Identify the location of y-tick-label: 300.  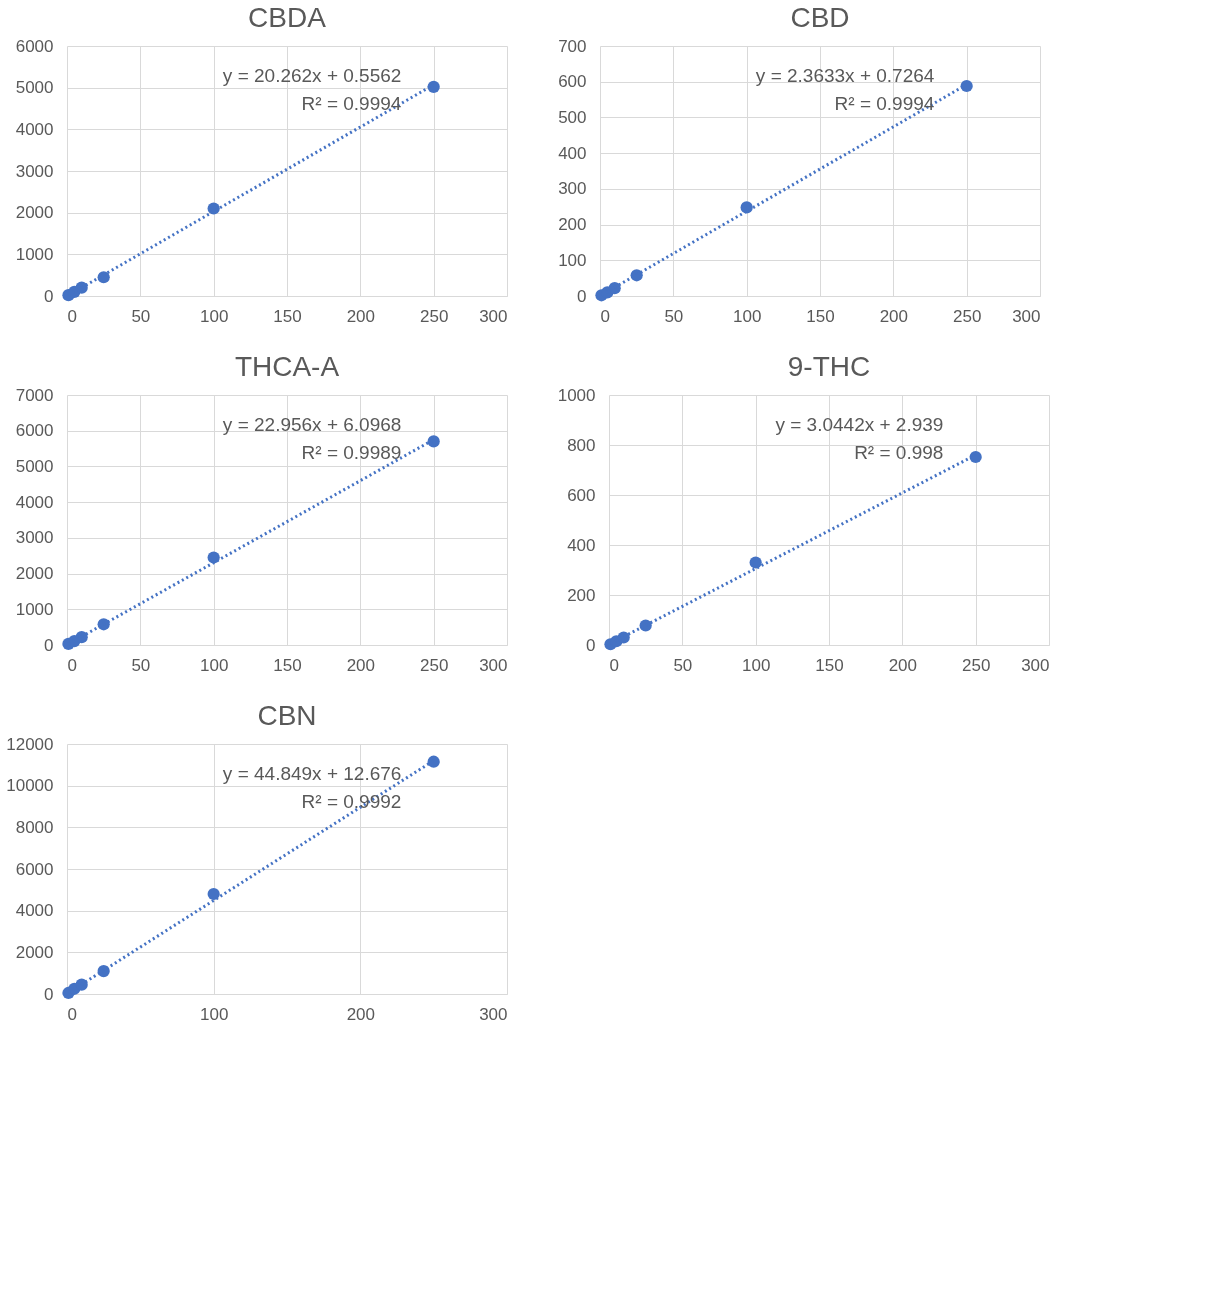
(572, 189).